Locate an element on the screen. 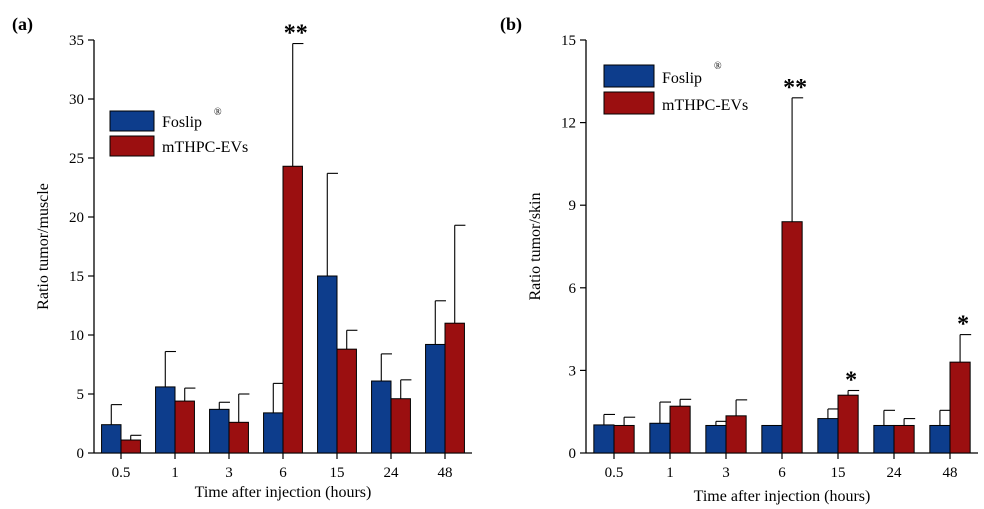  y-tick-label: 5 is located at coordinates (81, 395).